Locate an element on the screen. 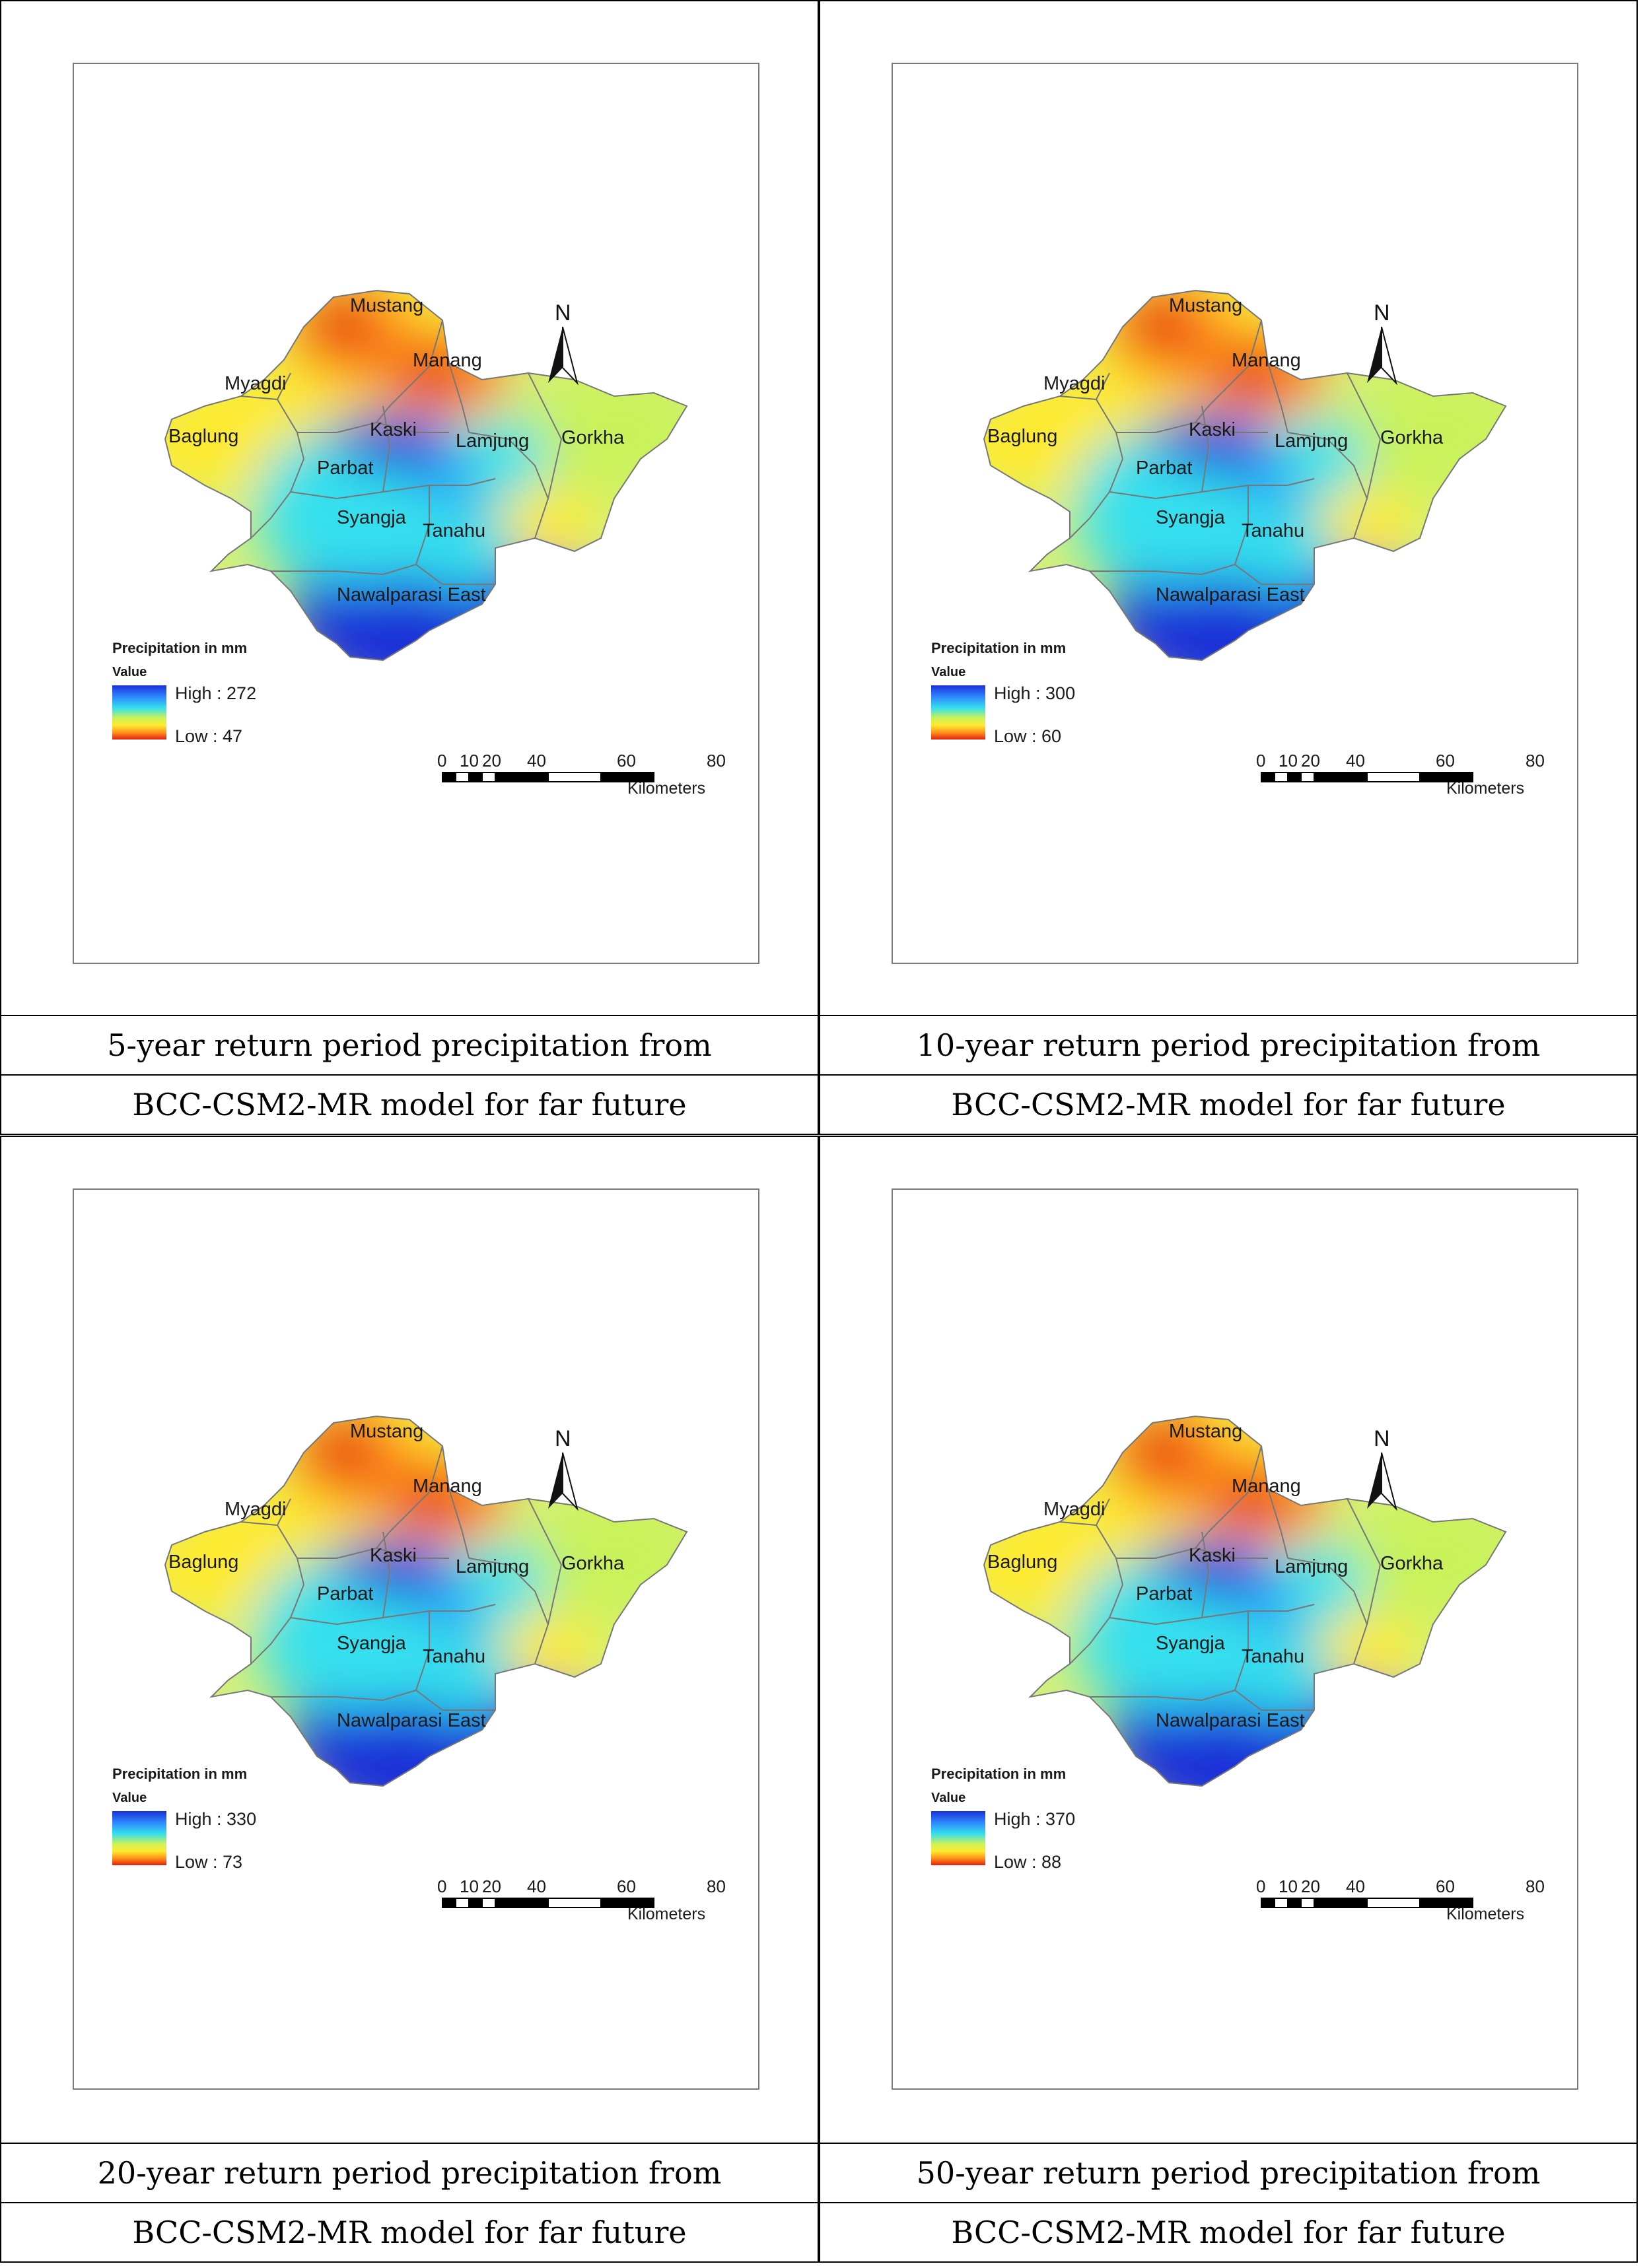  legend-high-value: High : 330 is located at coordinates (216, 1819).